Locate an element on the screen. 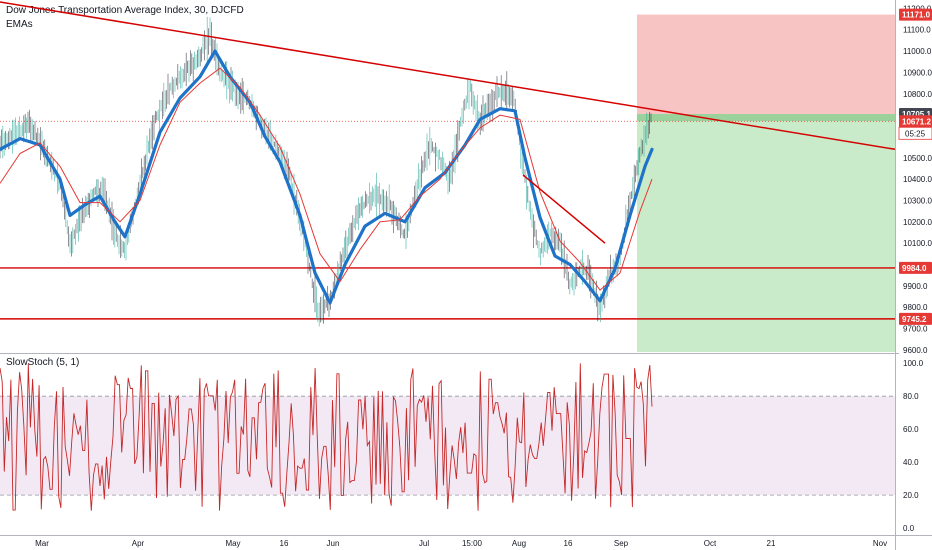  time-tick-label: Jul is located at coordinates (424, 543).